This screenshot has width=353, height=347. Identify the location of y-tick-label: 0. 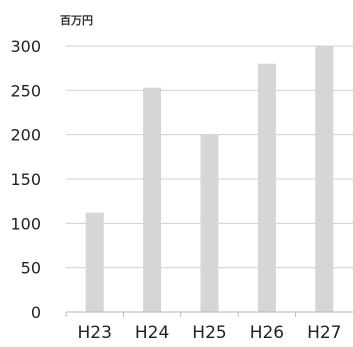
(36, 312).